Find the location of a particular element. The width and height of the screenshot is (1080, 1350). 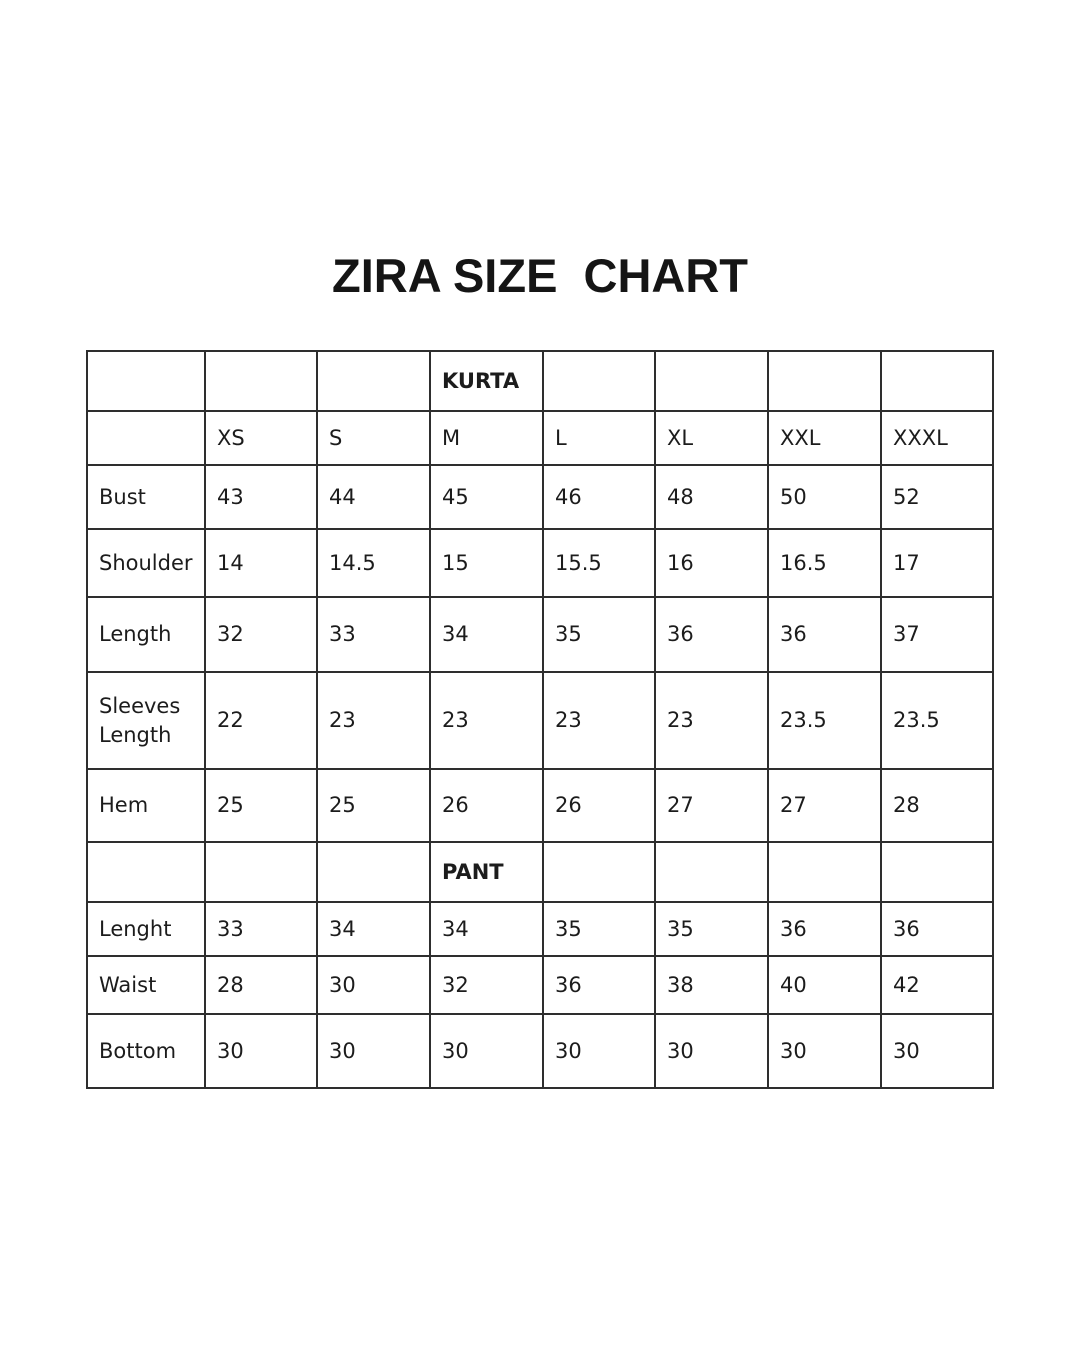

value-cell: 50 is located at coordinates (824, 497).